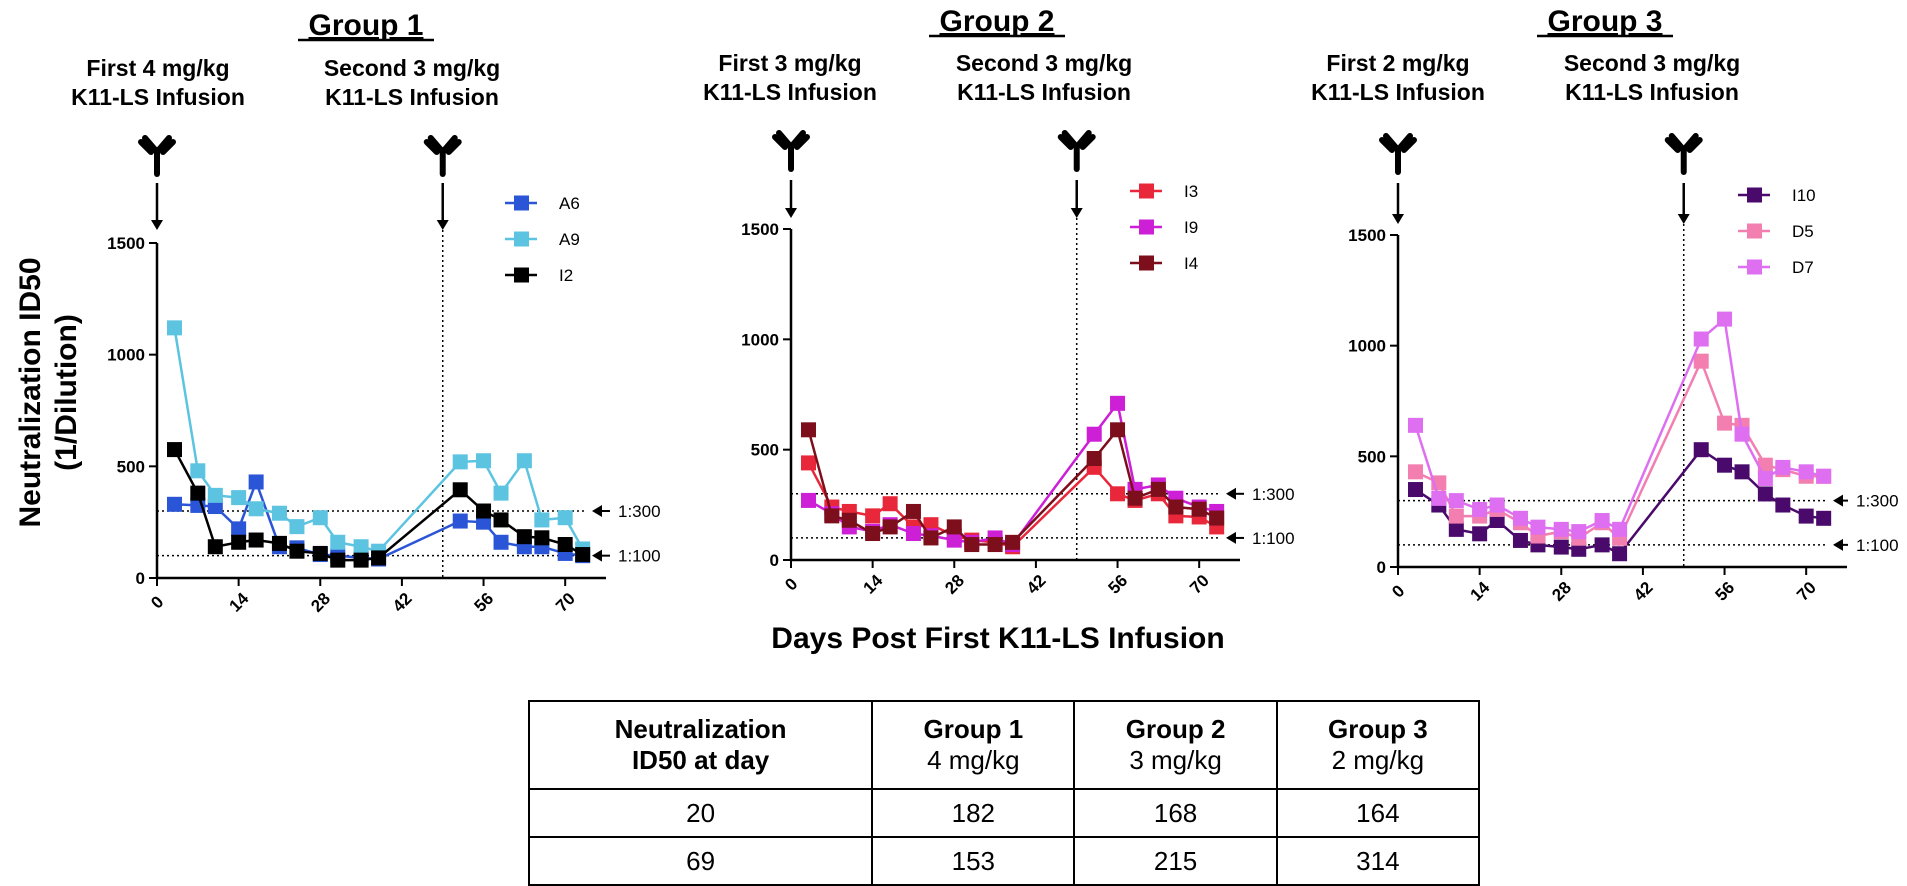 This screenshot has width=1907, height=886. I want to click on table-row: 20 182 168 164, so click(1004, 813).